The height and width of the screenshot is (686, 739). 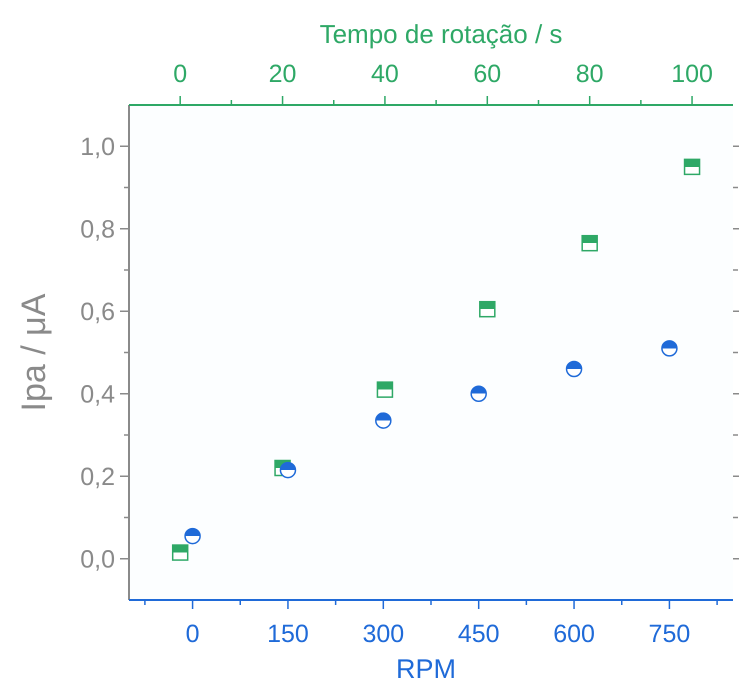 I want to click on y-axis-title: Ipa / μA, so click(x=34, y=352).